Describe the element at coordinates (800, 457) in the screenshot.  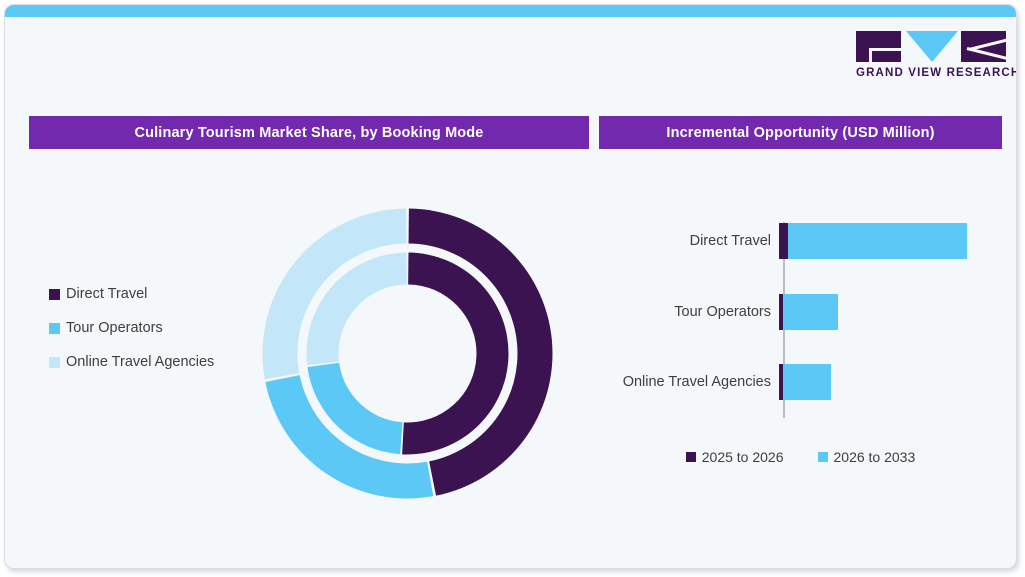
I see `bar-chart-legend: 2025 to 2026 2026 to 2033` at that location.